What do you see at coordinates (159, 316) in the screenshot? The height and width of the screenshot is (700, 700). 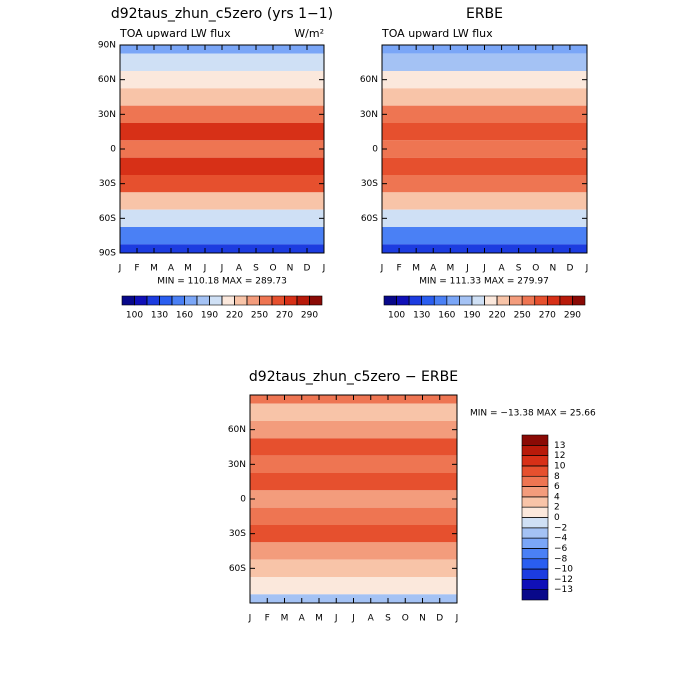 I see `colorbar-label: 130` at bounding box center [159, 316].